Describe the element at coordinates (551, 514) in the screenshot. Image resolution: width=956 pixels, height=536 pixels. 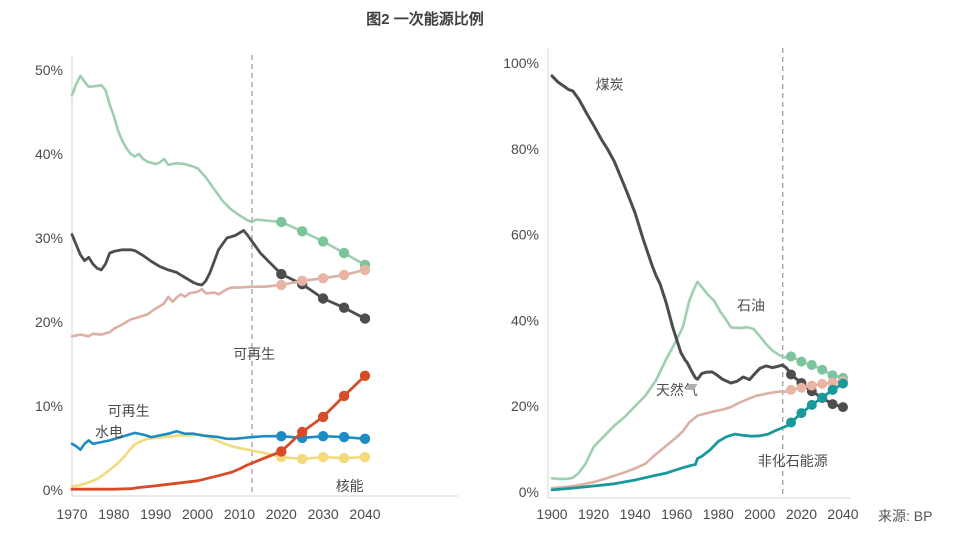
I see `x-tick-label: 1900` at that location.